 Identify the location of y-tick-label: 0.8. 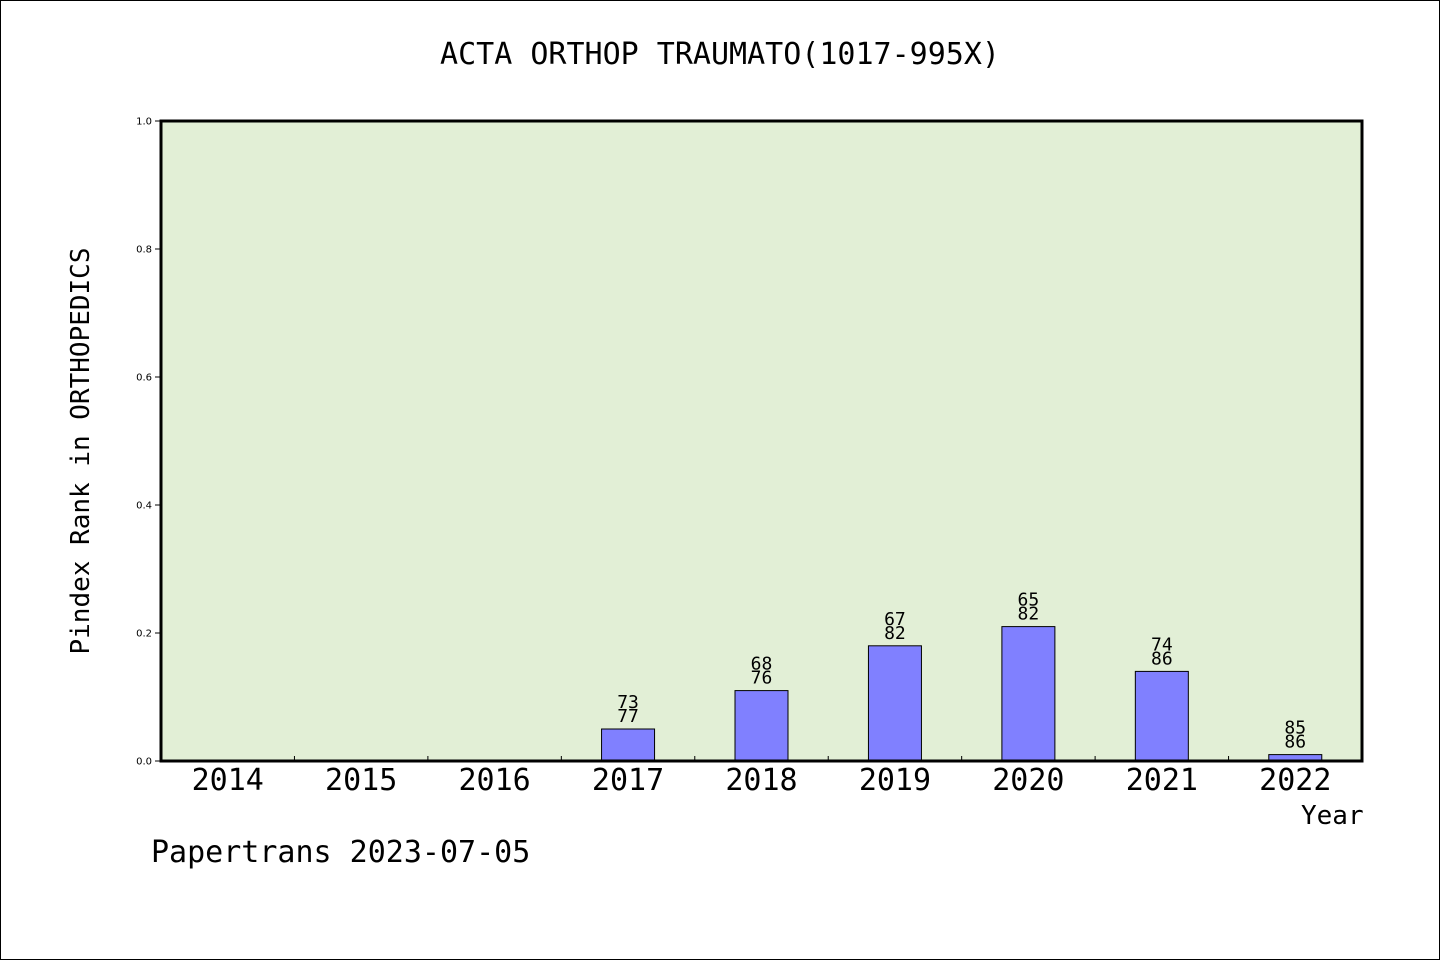
(144, 250).